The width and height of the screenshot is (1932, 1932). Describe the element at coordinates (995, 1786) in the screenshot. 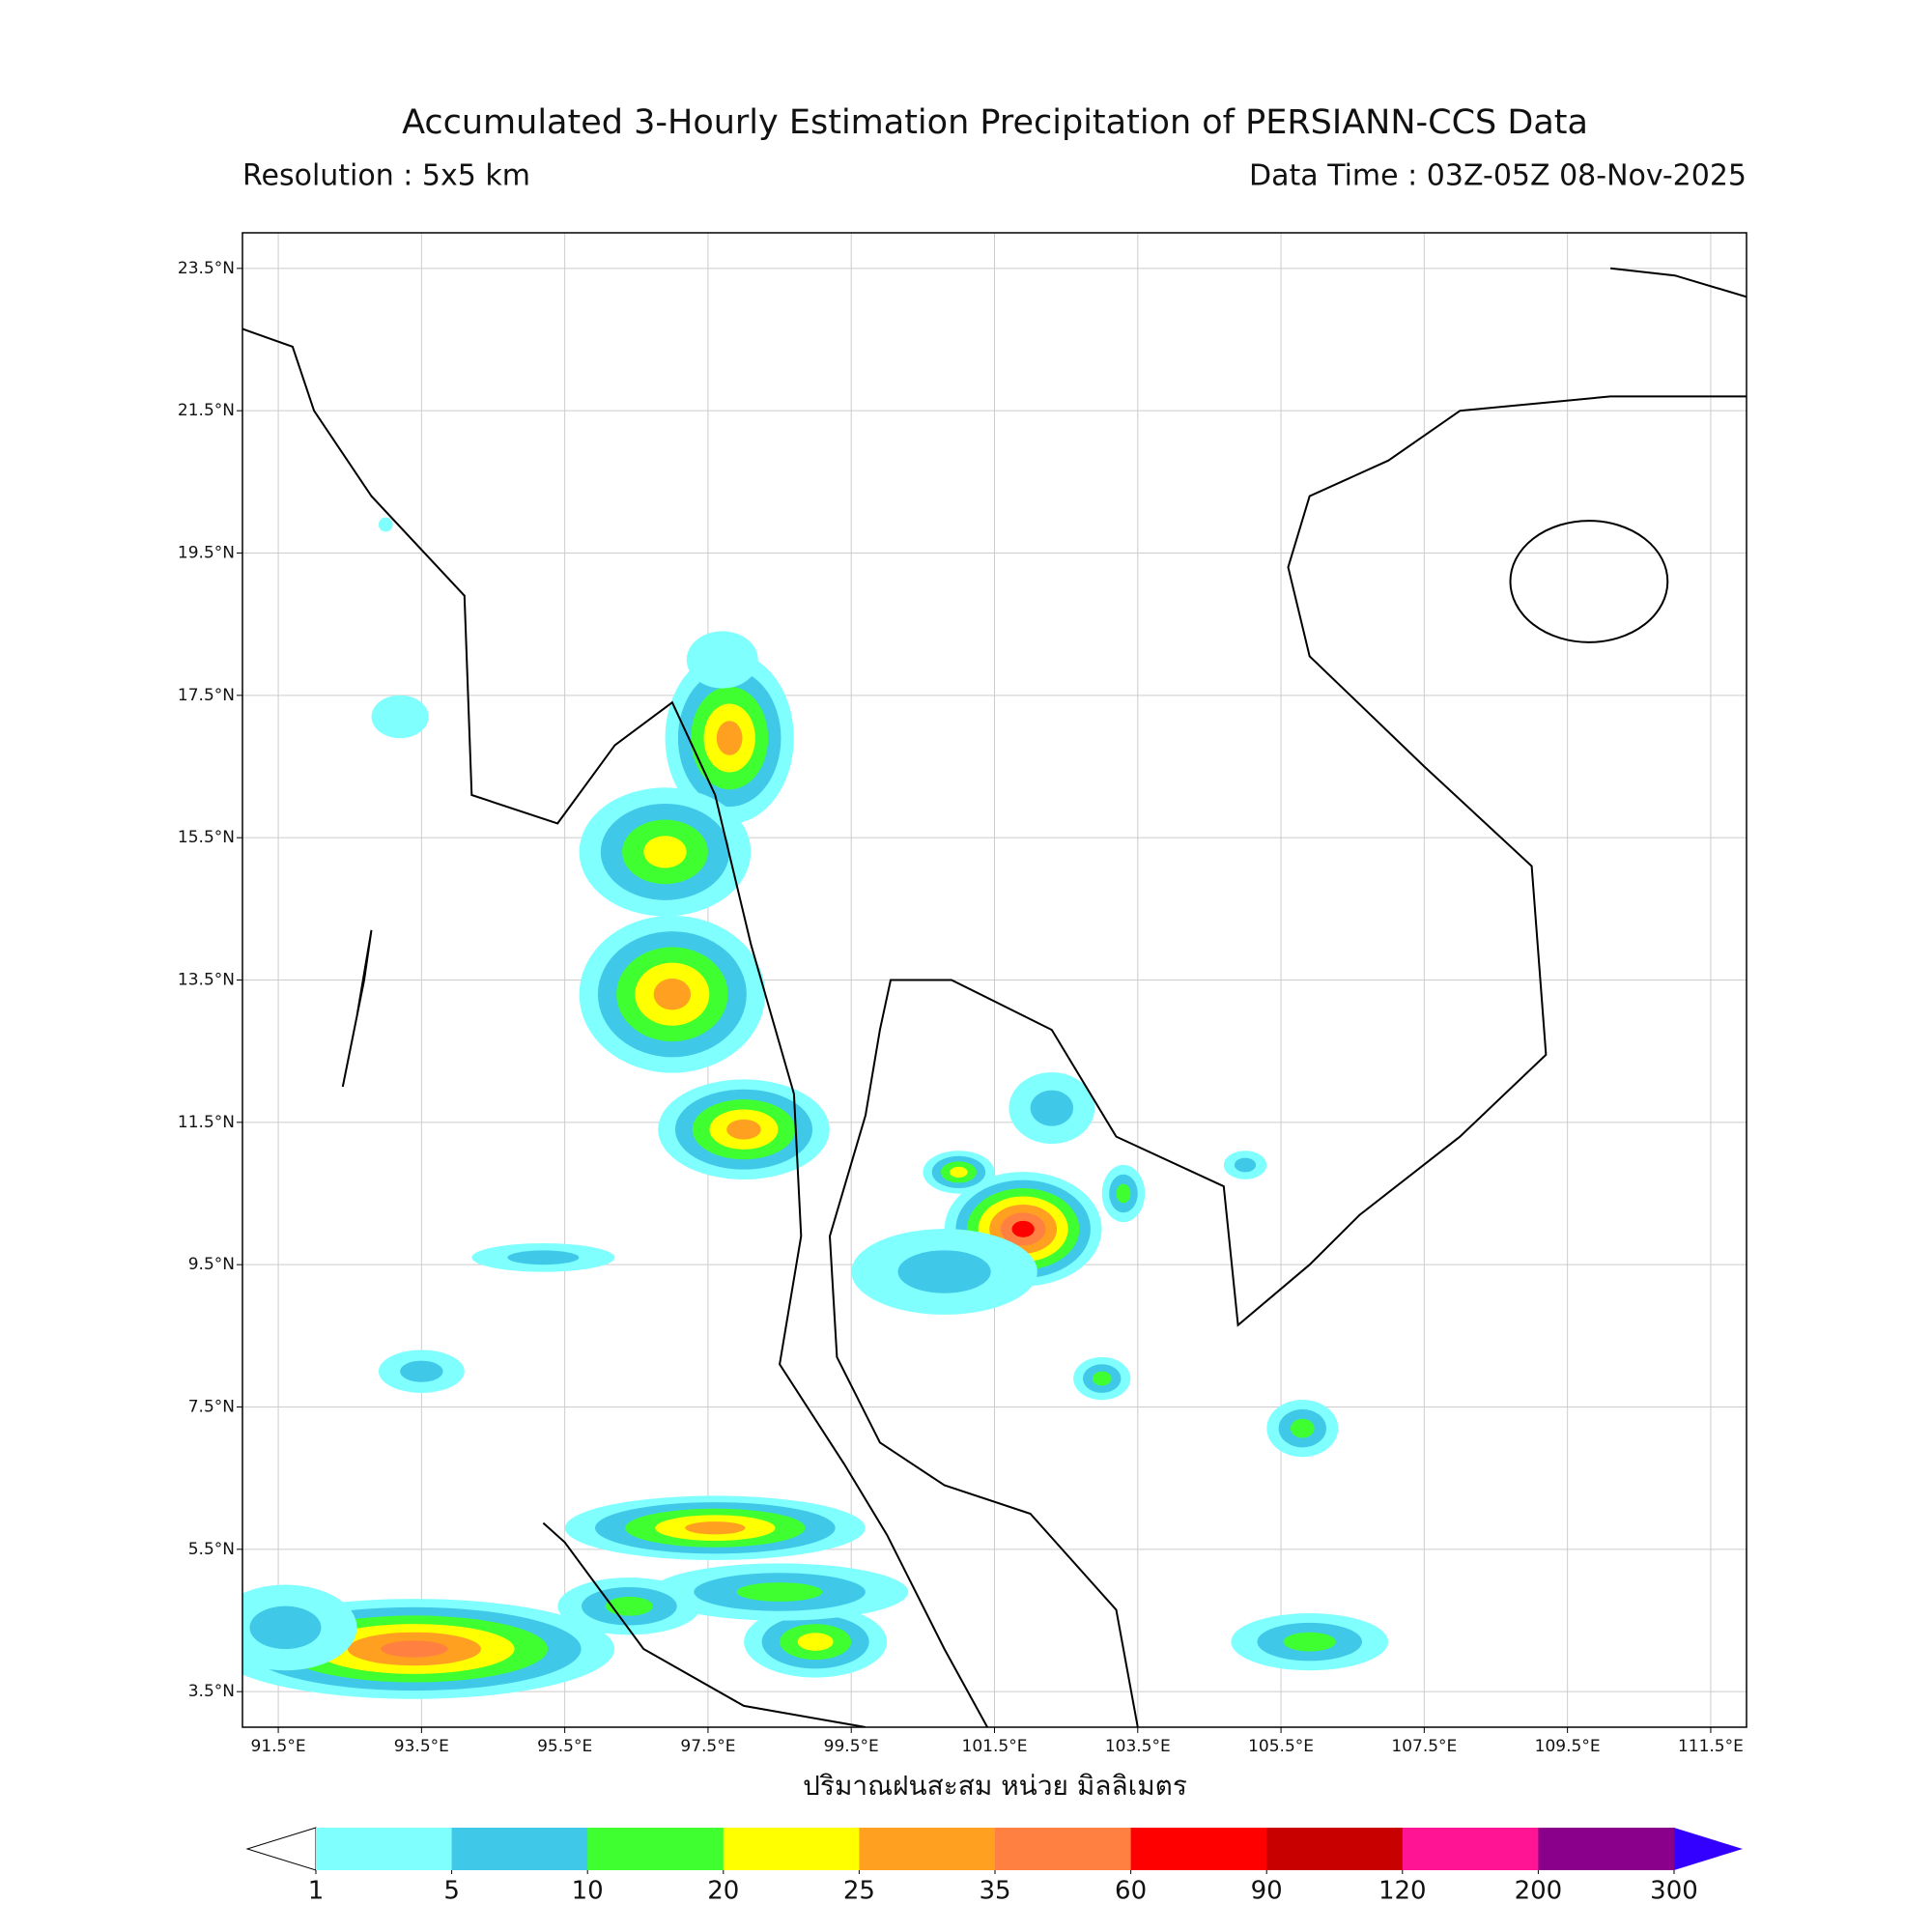

I see `x-label: ปริมาณฝนสะสม หน่วย มิลลิเมตร` at that location.